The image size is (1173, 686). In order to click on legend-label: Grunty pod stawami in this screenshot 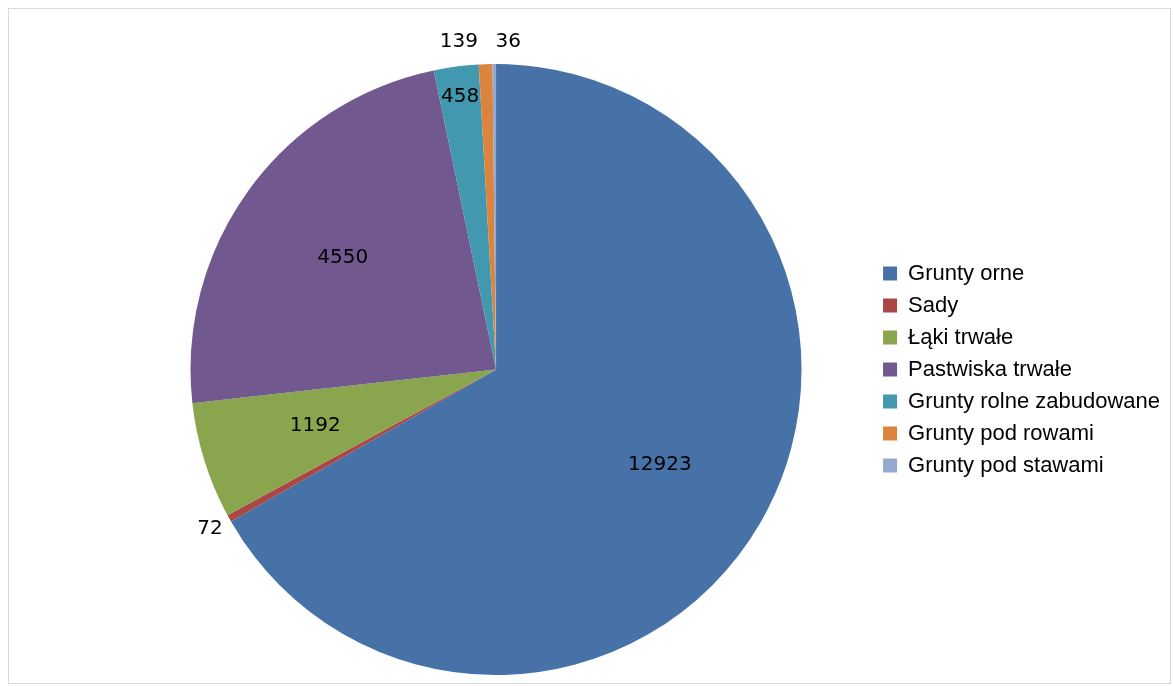, I will do `click(1006, 464)`.